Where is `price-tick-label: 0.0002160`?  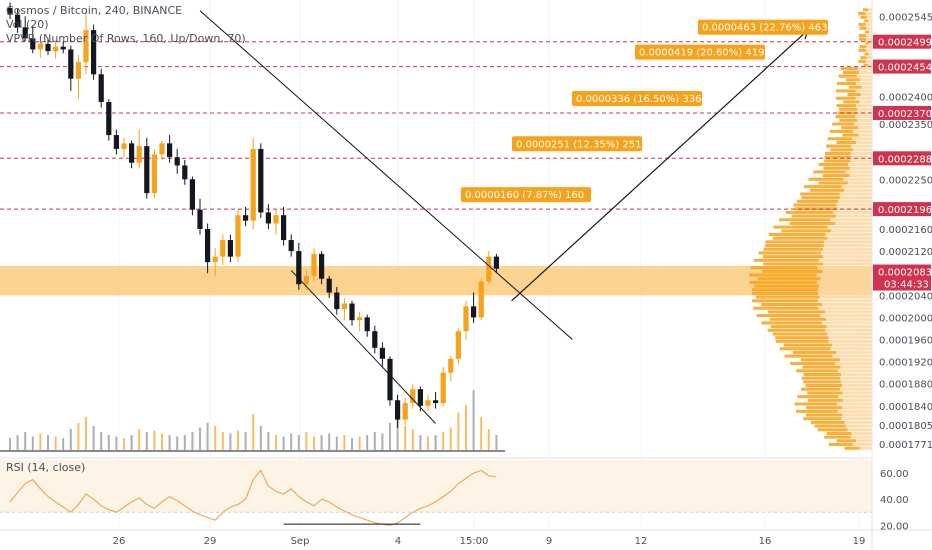
price-tick-label: 0.0002160 is located at coordinates (905, 230).